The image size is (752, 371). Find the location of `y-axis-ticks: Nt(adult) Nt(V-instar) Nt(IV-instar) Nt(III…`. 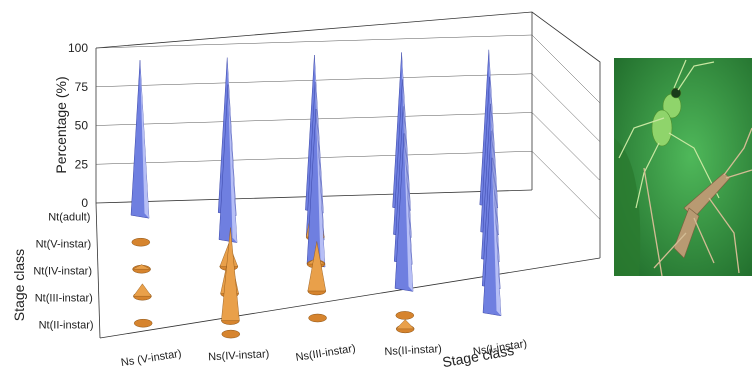

y-axis-ticks: Nt(adult) Nt(V-instar) Nt(IV-instar) Nt(III… is located at coordinates (63, 272).